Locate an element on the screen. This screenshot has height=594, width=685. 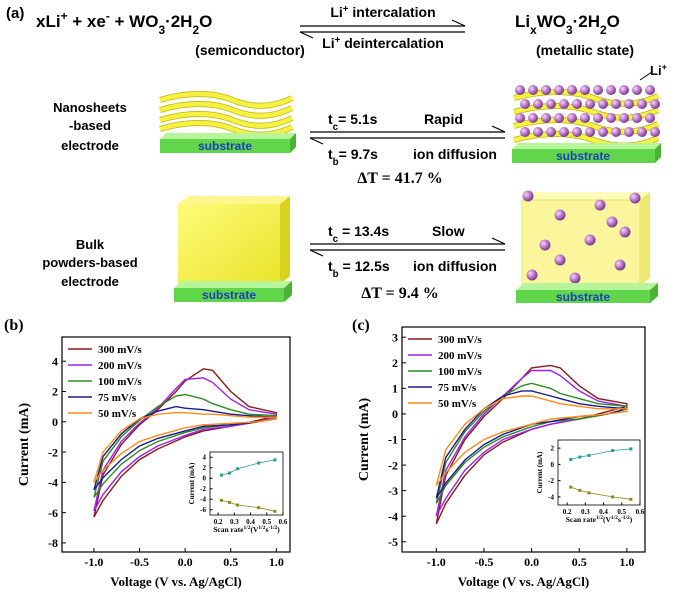
arrow-label: Li+ deintercalation is located at coordinates (383, 43).